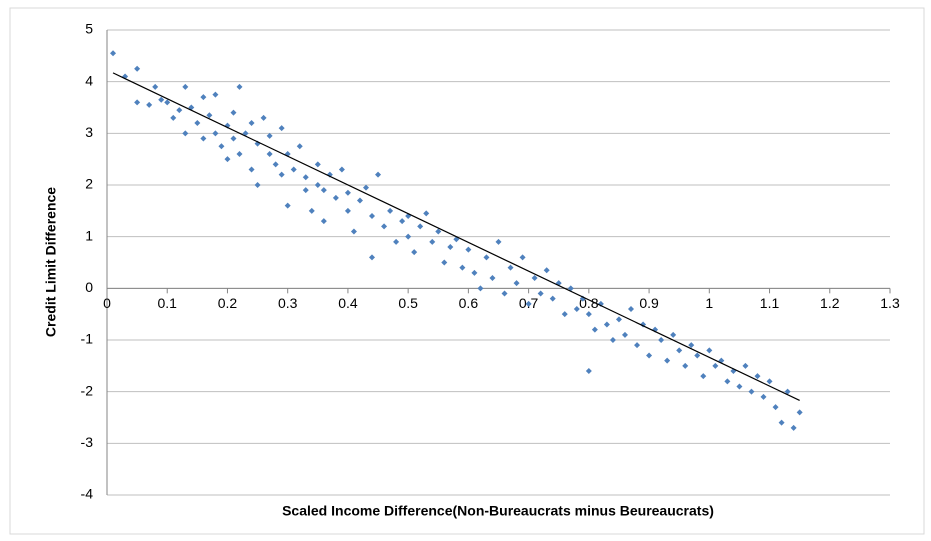  What do you see at coordinates (89, 80) in the screenshot?
I see `y-tick-label: 4` at bounding box center [89, 80].